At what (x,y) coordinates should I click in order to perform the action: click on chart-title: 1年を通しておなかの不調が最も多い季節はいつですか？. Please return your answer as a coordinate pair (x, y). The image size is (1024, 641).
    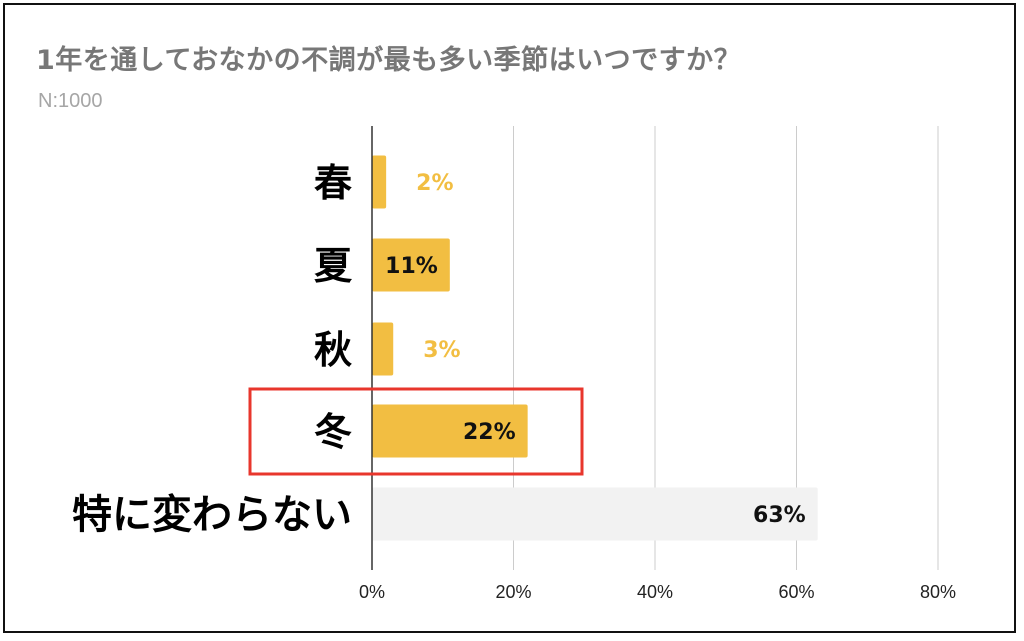
    Looking at the image, I should click on (389, 60).